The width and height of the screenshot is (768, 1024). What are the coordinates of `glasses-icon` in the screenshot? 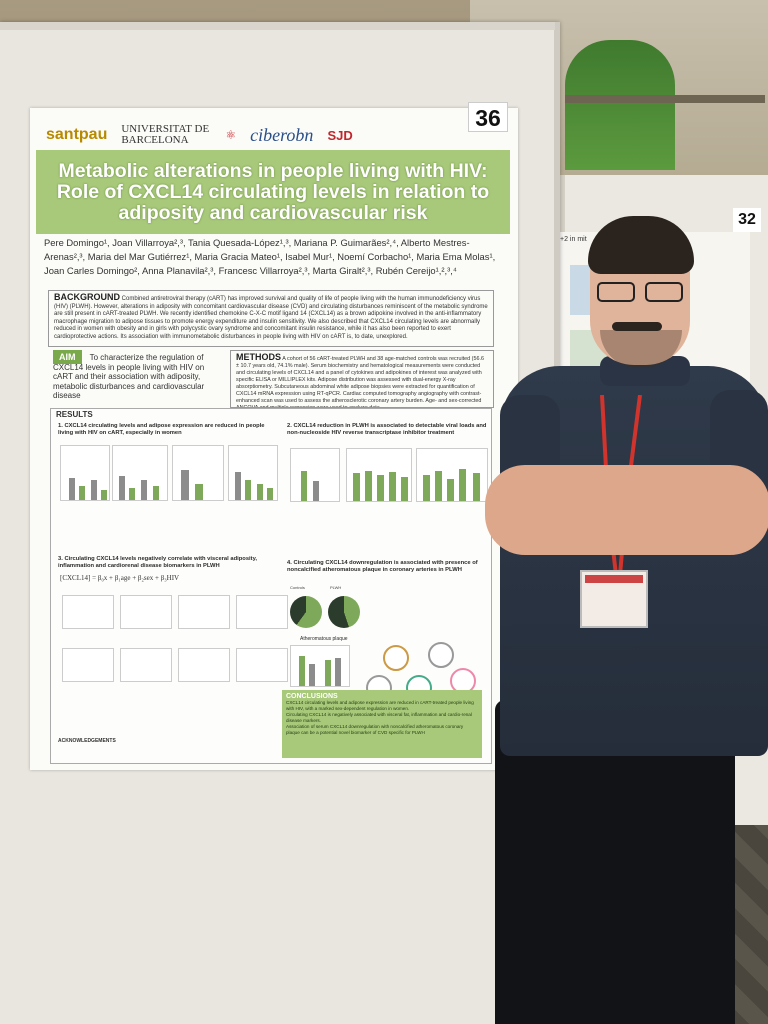 It's located at (641, 292).